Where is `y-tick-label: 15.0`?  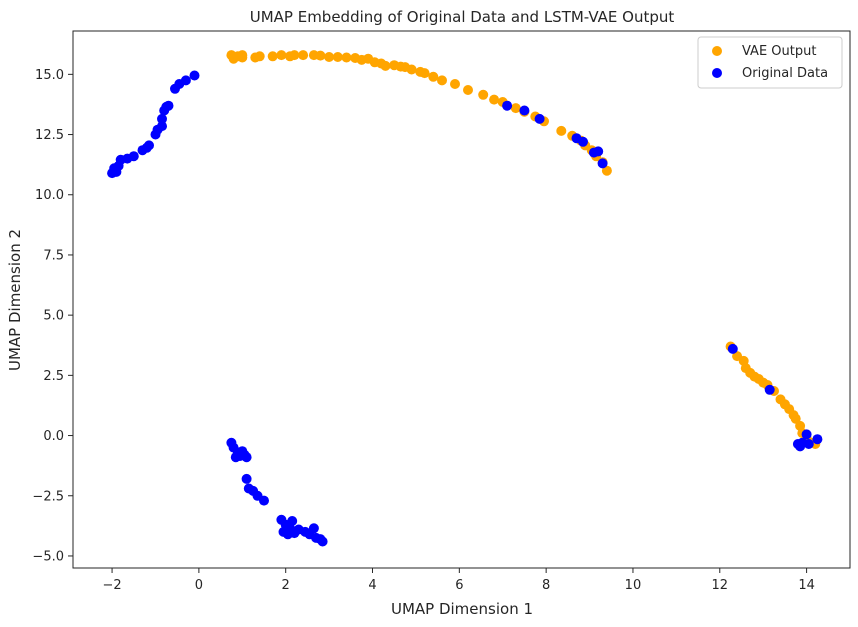
y-tick-label: 15.0 is located at coordinates (49, 75).